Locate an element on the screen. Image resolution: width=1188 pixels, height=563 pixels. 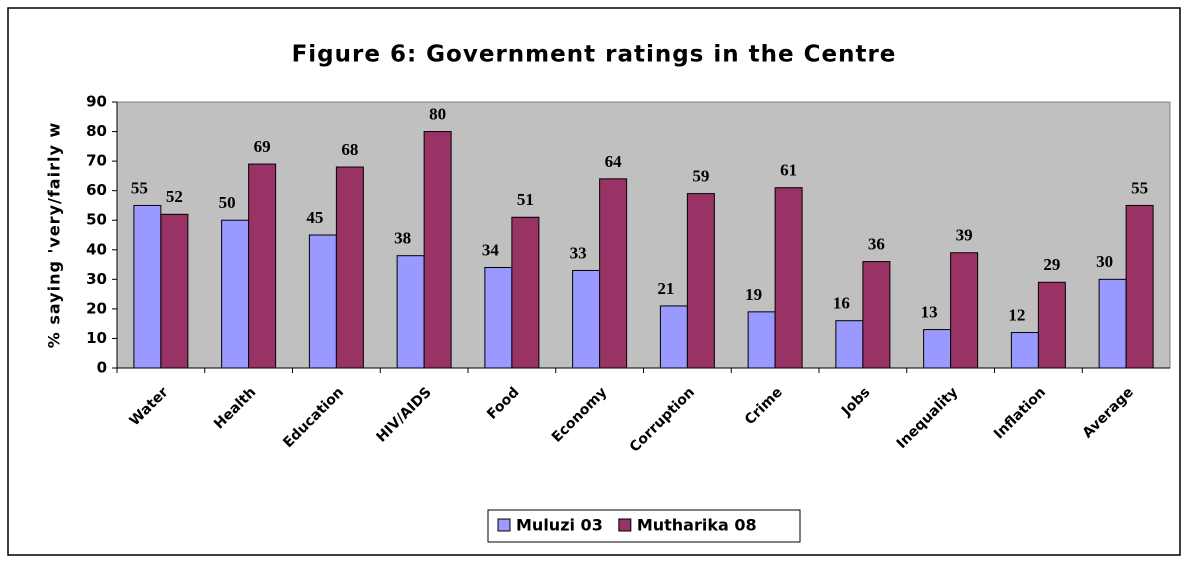
legend: Muluzi 03 Mutharika 08 is located at coordinates (644, 526).